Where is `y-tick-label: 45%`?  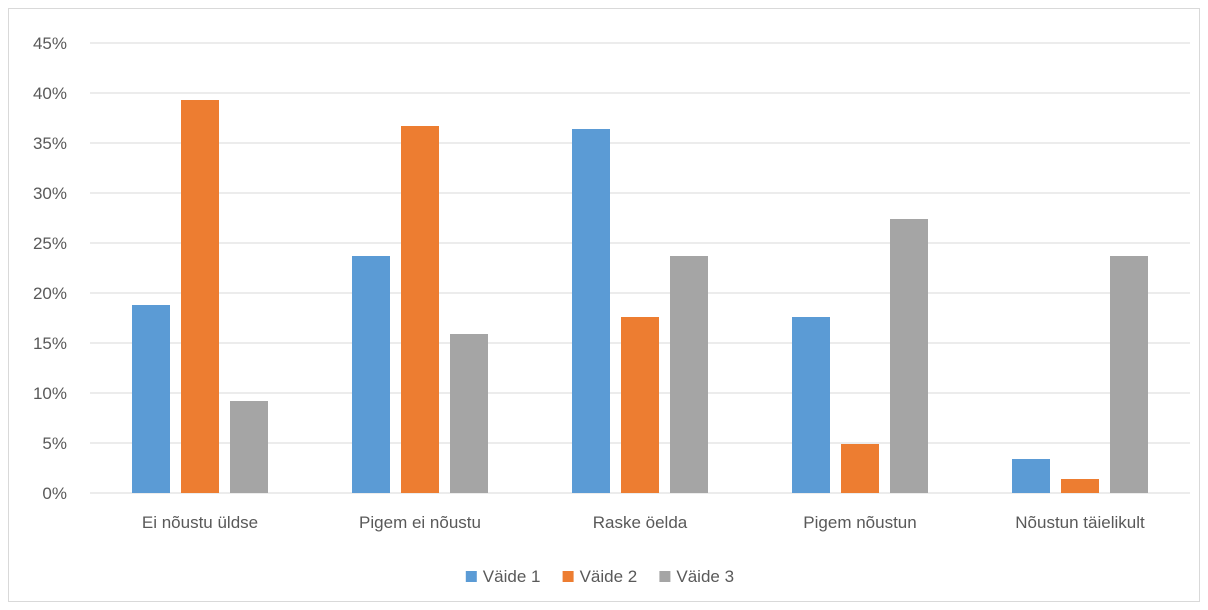
y-tick-label: 45% is located at coordinates (50, 43).